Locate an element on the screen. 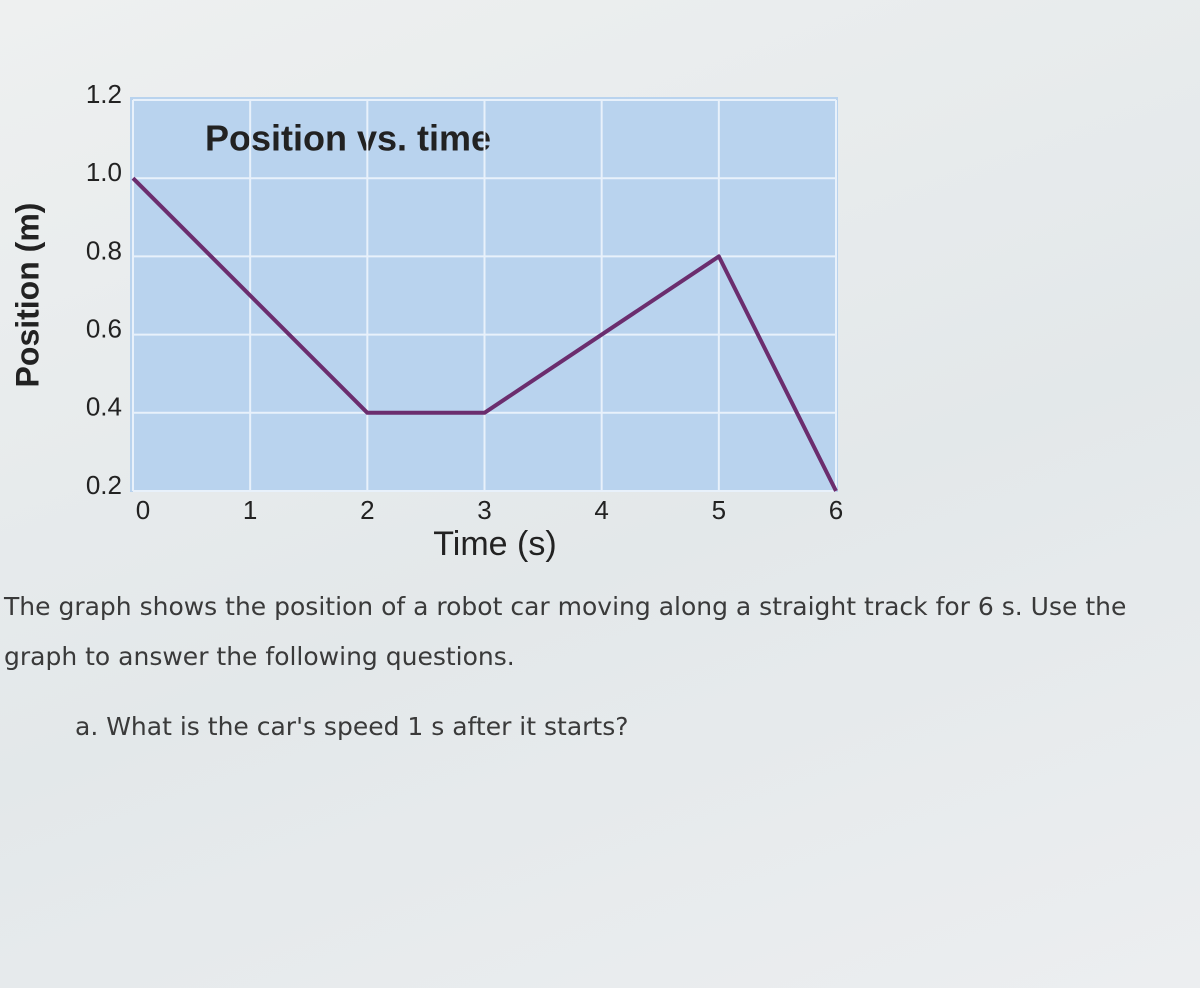 The width and height of the screenshot is (1200, 988). x-tick-label: 4 is located at coordinates (601, 510).